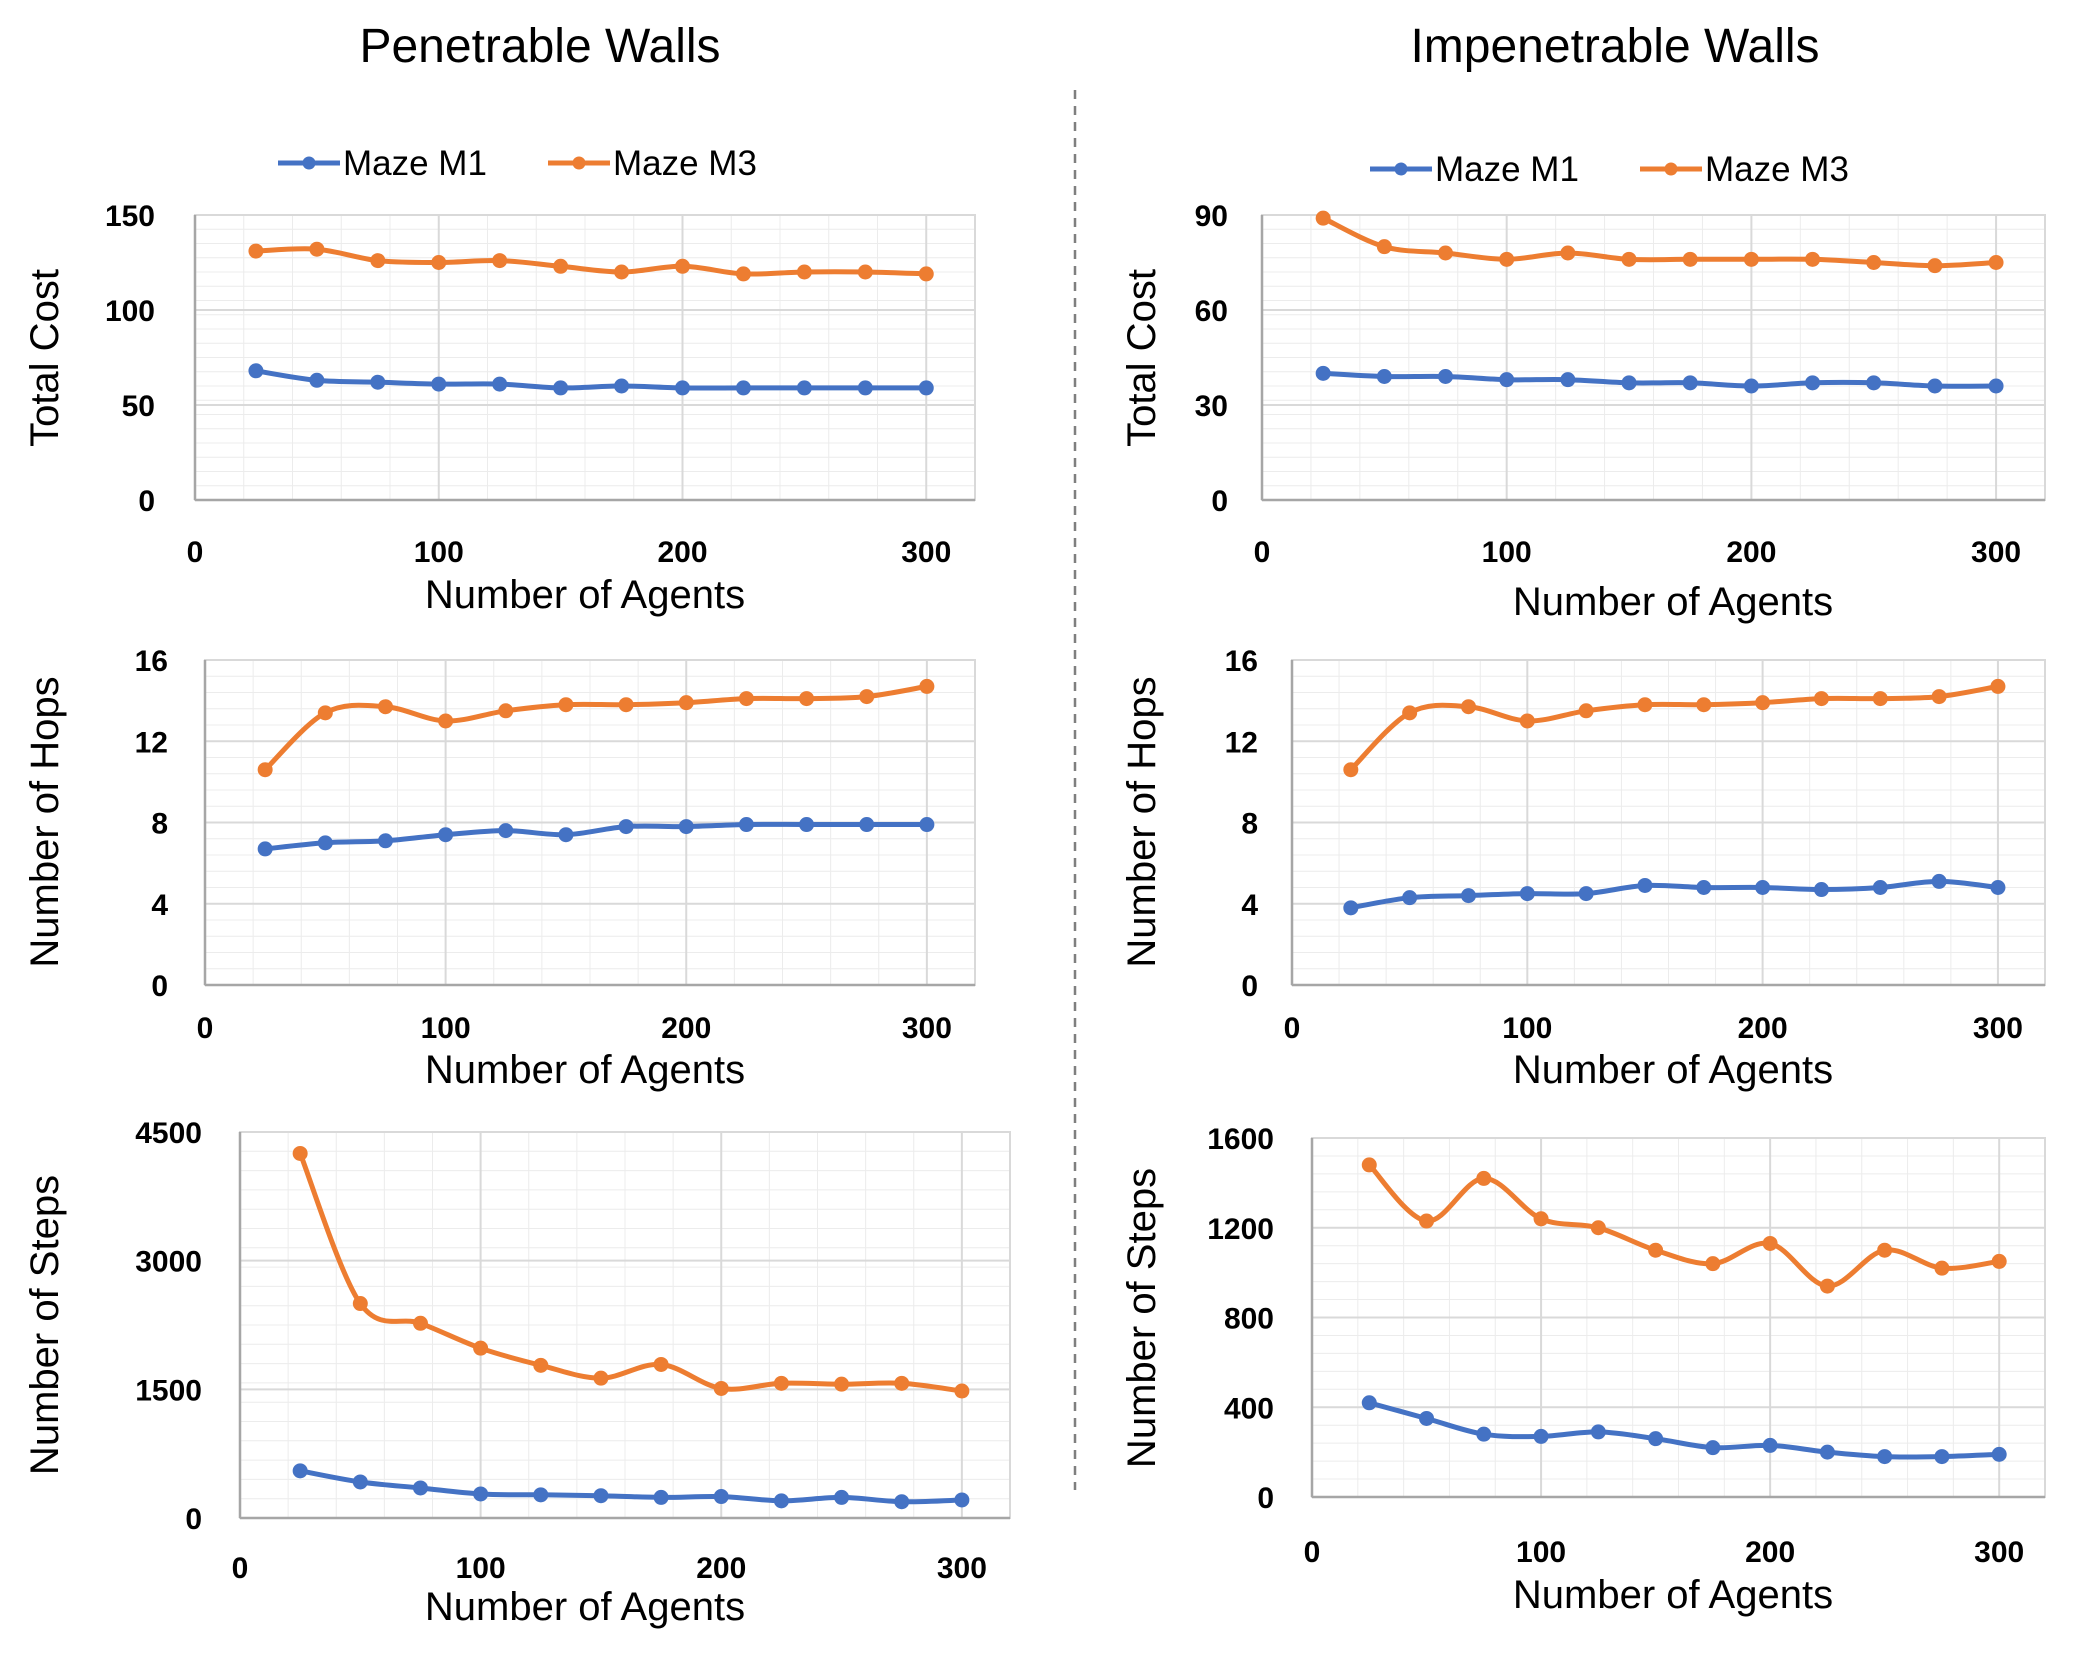 Image resolution: width=2100 pixels, height=1662 pixels. I want to click on imp-steps-ytick-label: 800, so click(1249, 1319).